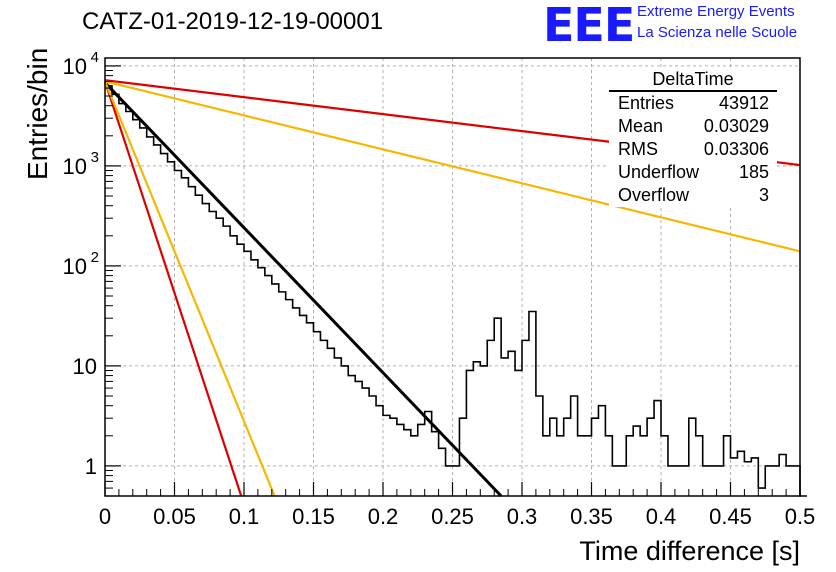  Describe the element at coordinates (689, 551) in the screenshot. I see `x-axis-label: Time difference [s]` at that location.